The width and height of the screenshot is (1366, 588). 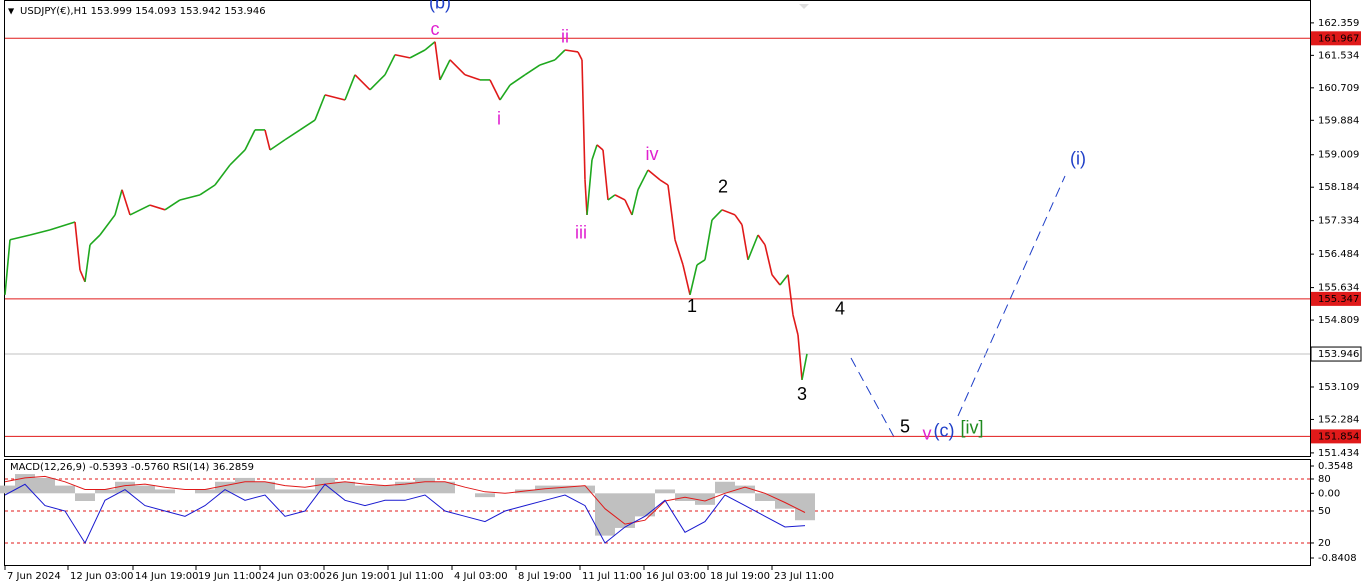 What do you see at coordinates (1338, 221) in the screenshot?
I see `y-tick-label: 157.334` at bounding box center [1338, 221].